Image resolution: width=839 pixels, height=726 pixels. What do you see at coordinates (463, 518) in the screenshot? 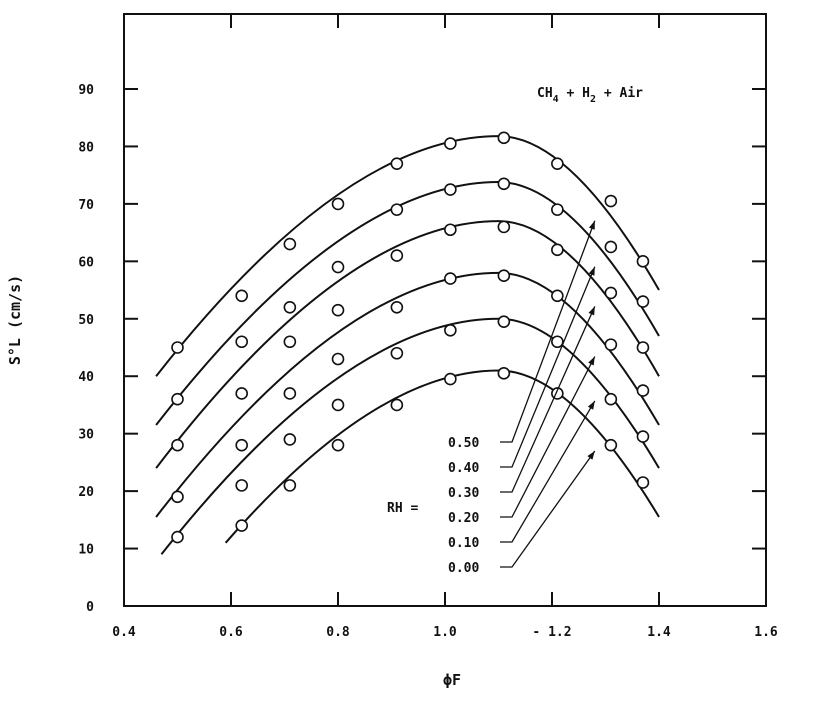
I see `legend-label: 0.20` at bounding box center [463, 518].